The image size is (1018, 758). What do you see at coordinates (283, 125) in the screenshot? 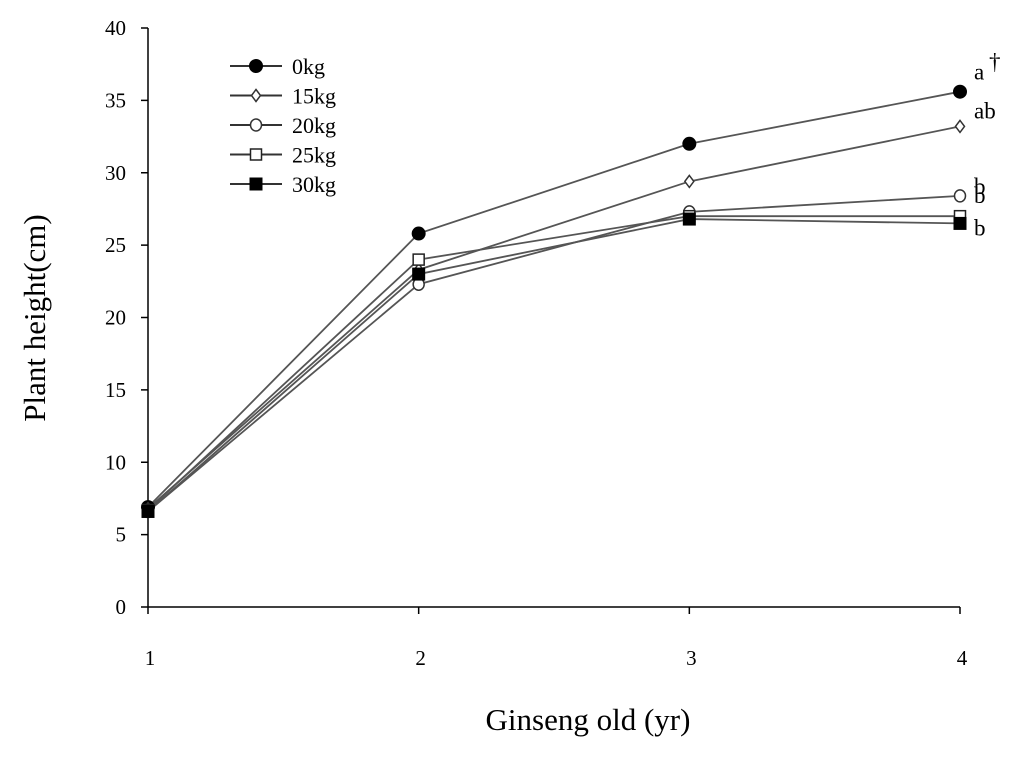
I see `legend: 0kg 15kg 20kg 25kg 30kg` at bounding box center [283, 125].